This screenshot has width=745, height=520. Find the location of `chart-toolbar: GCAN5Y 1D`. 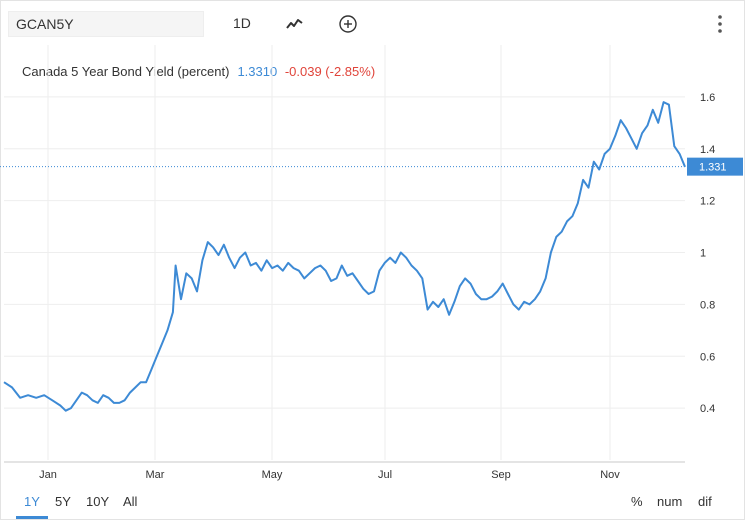

chart-toolbar: GCAN5Y 1D is located at coordinates (372, 24).